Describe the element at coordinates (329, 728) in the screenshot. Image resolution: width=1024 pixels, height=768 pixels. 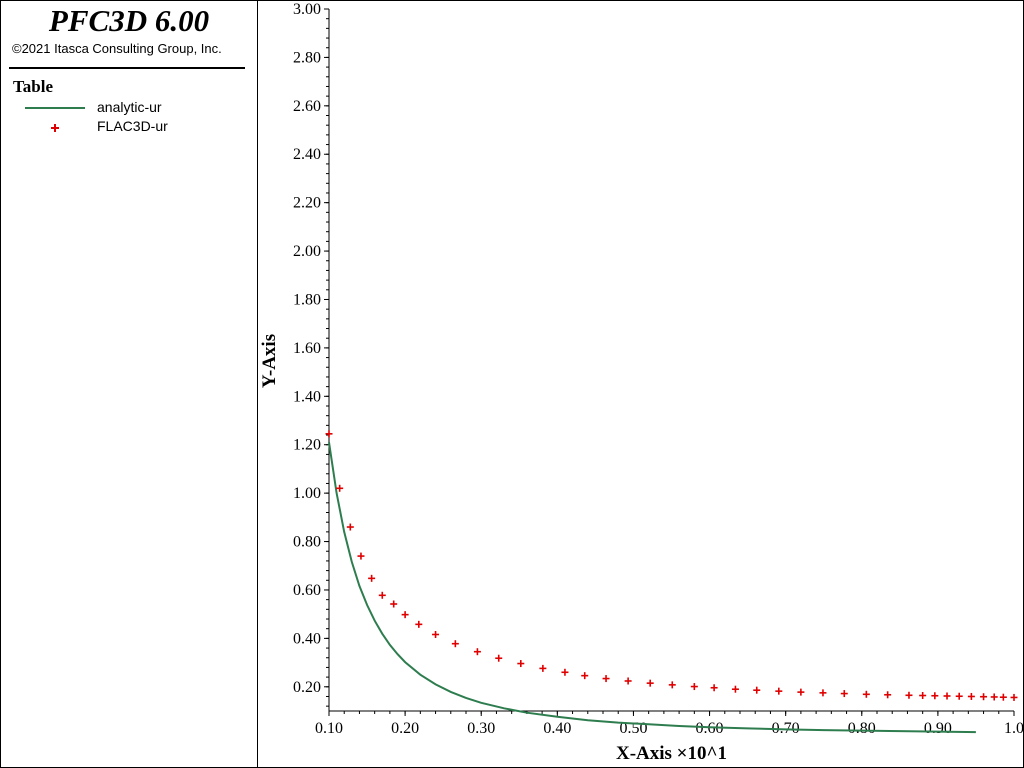
I see `x-tick-label: 0.10` at that location.